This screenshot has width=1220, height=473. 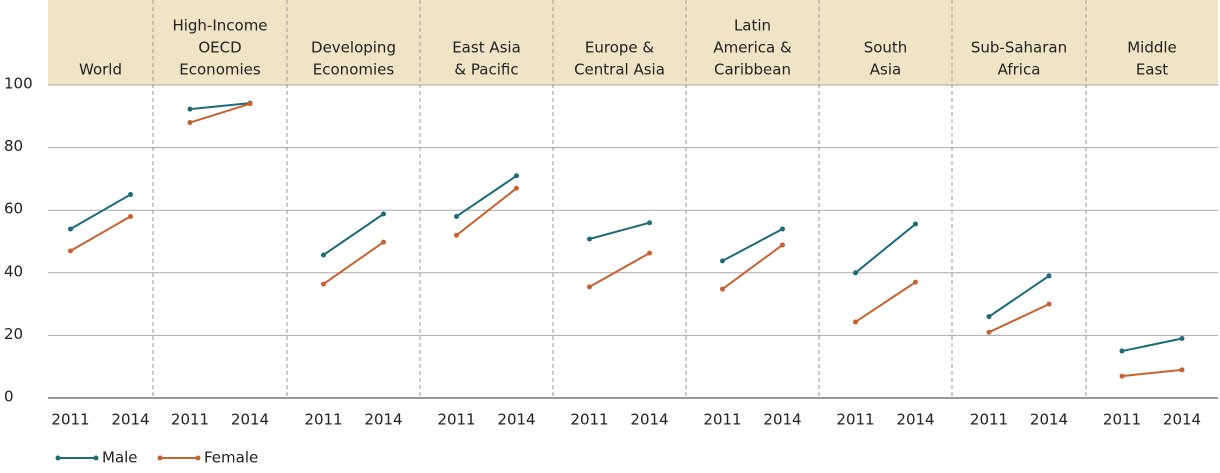 I want to click on y-tick-label: 80, so click(x=13, y=146).